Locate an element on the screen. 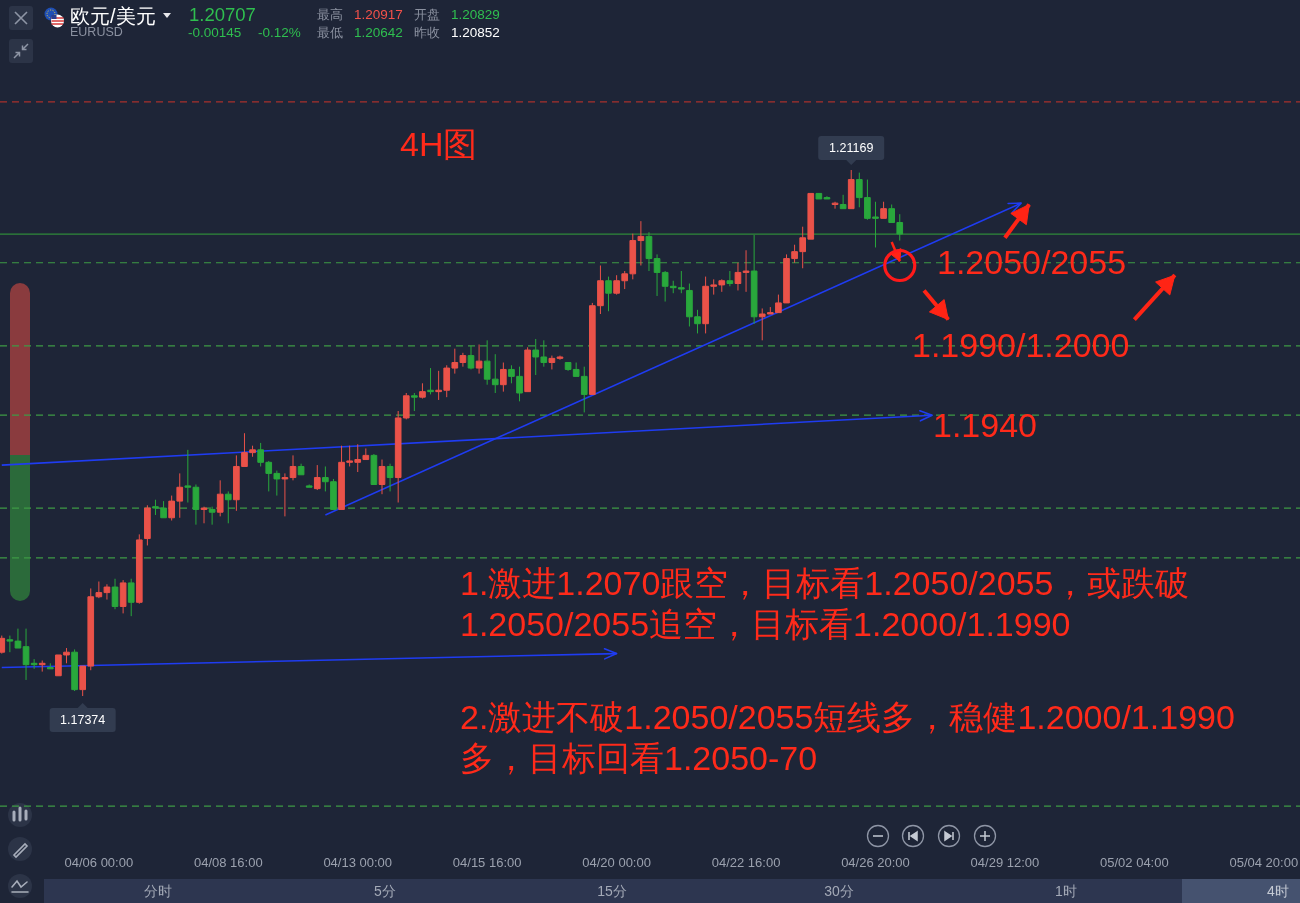 The width and height of the screenshot is (1300, 903). x-tick-label: 05/04 20:00 is located at coordinates (1264, 863).